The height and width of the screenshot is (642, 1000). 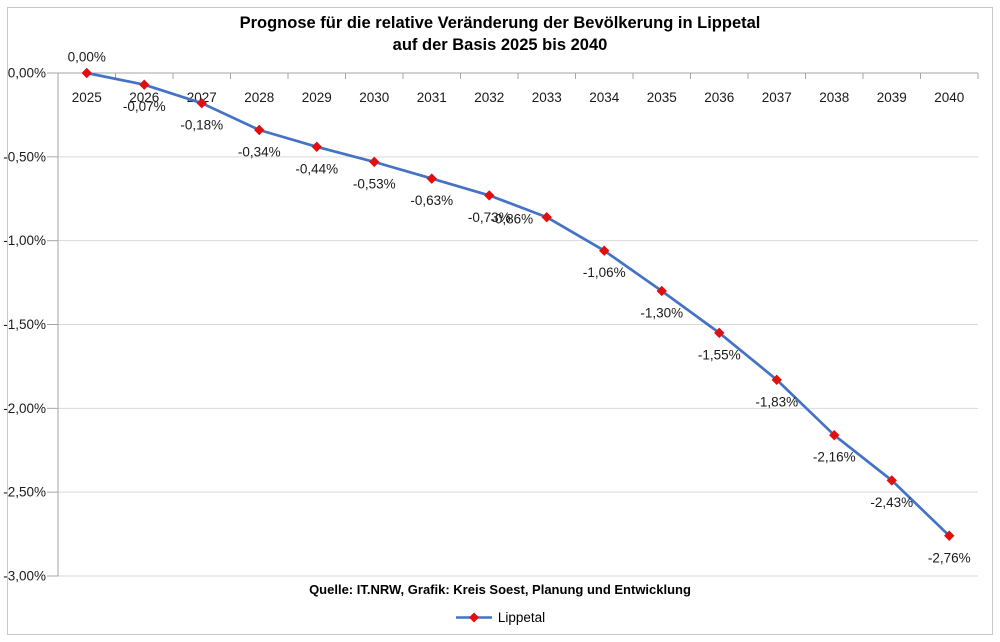 What do you see at coordinates (892, 97) in the screenshot?
I see `x-axis-label: 2039` at bounding box center [892, 97].